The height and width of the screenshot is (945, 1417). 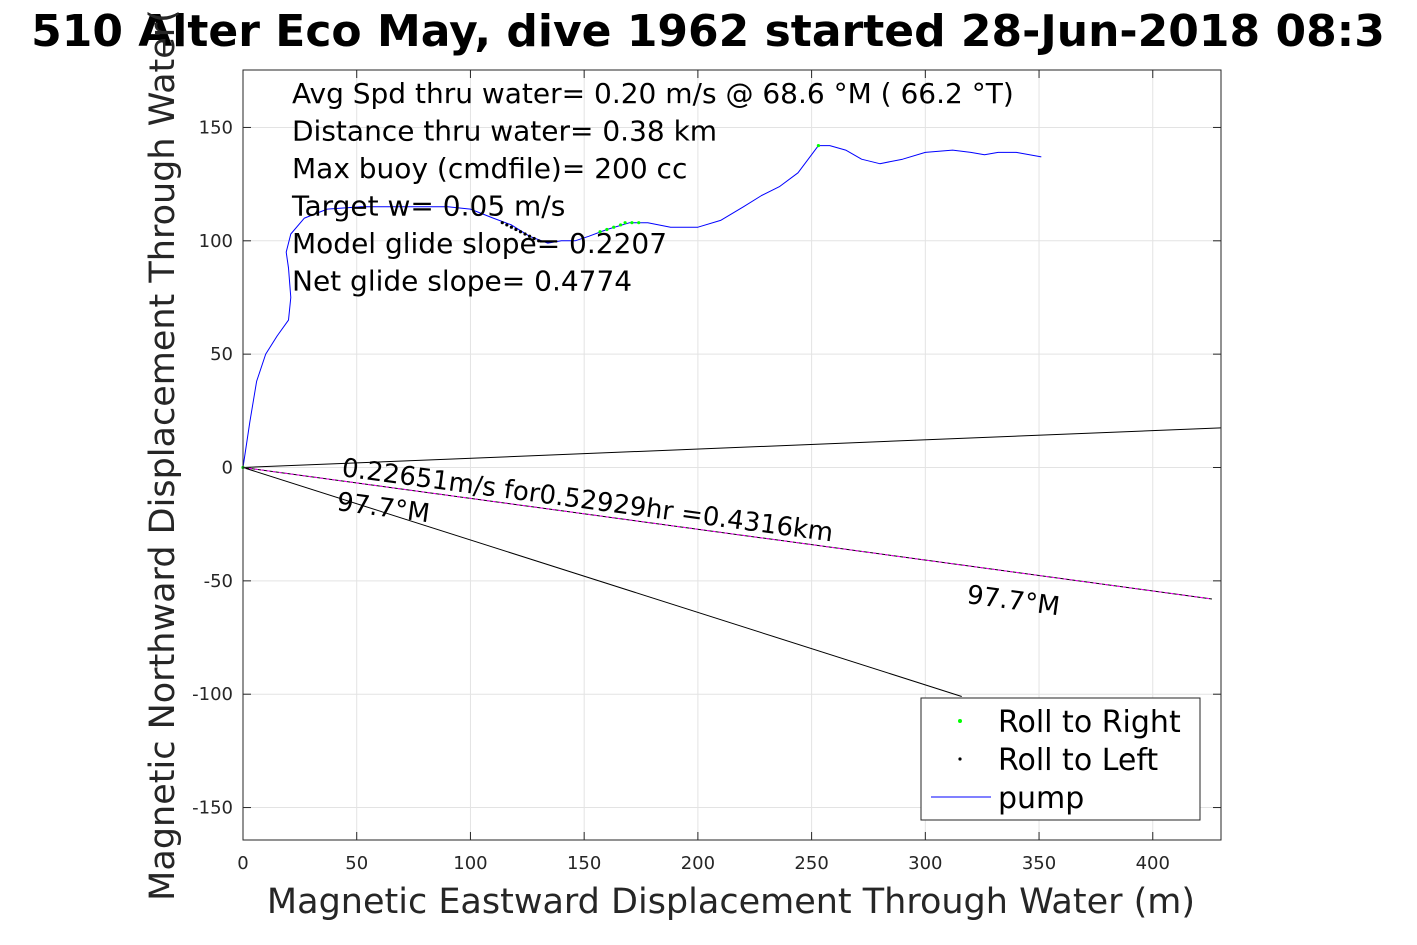 I want to click on annotation-line-5: Model glide slope= 0.2207, so click(x=479, y=243).